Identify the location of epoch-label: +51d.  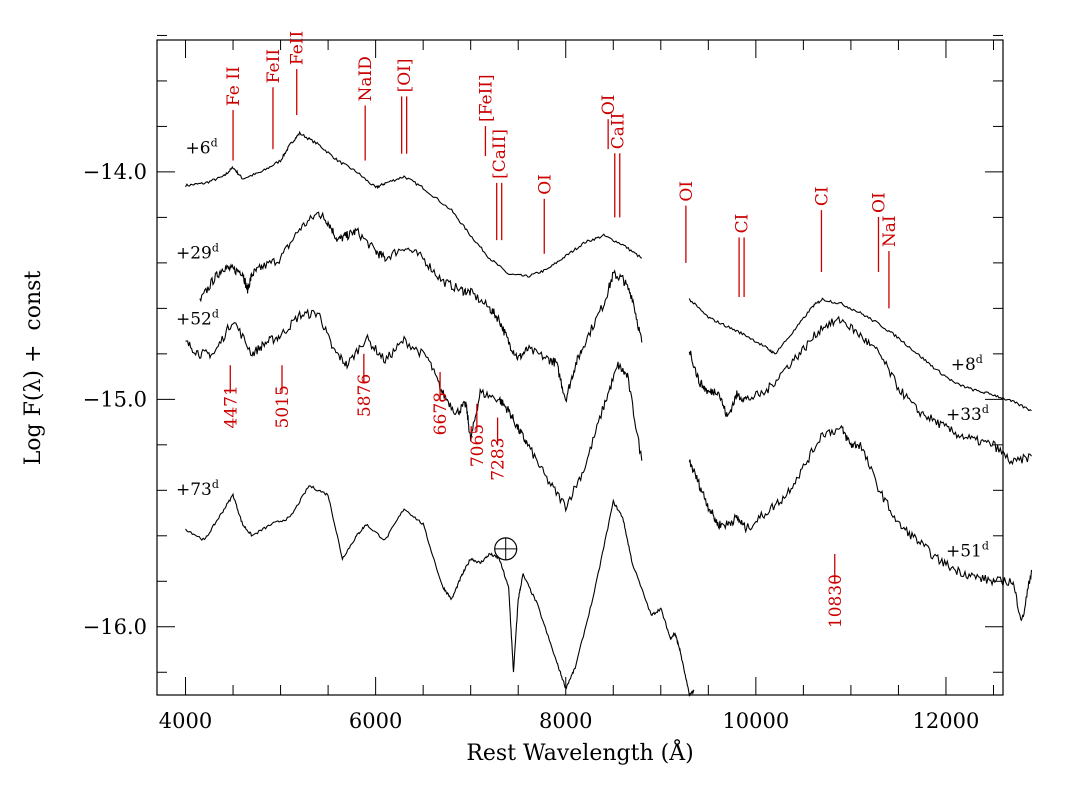
(967, 550).